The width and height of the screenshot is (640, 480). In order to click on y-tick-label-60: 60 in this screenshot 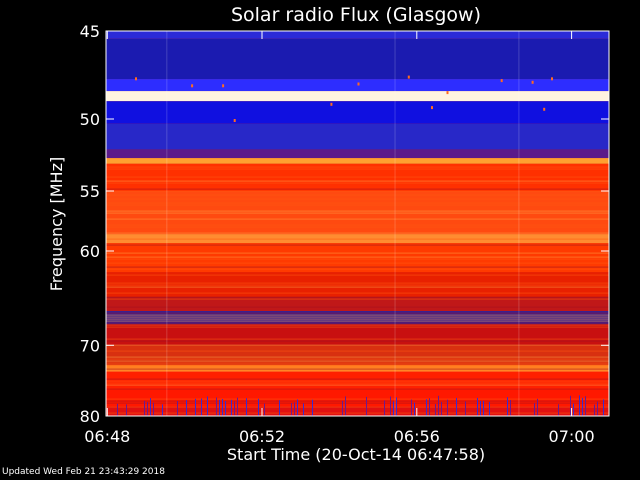, I will do `click(90, 251)`.